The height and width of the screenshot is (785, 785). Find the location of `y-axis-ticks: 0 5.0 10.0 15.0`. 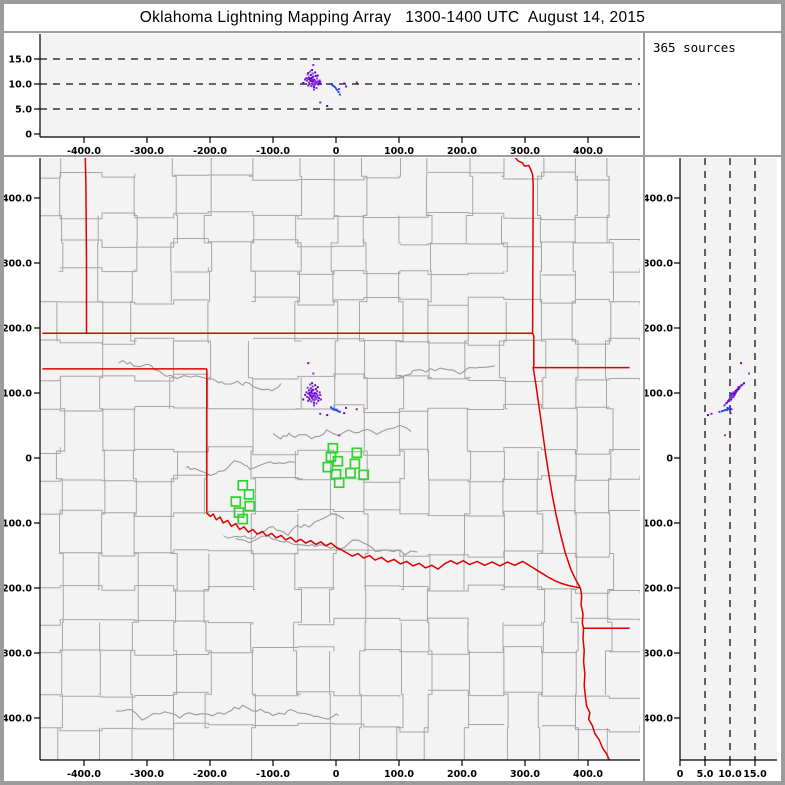

y-axis-ticks: 0 5.0 10.0 15.0 is located at coordinates (24, 98).